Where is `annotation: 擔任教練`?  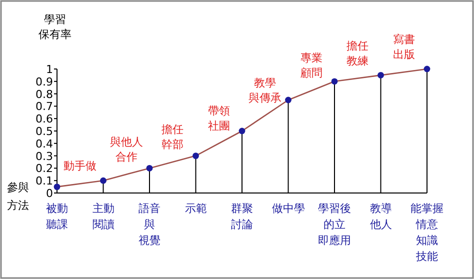
annotation: 擔任教練 is located at coordinates (357, 53).